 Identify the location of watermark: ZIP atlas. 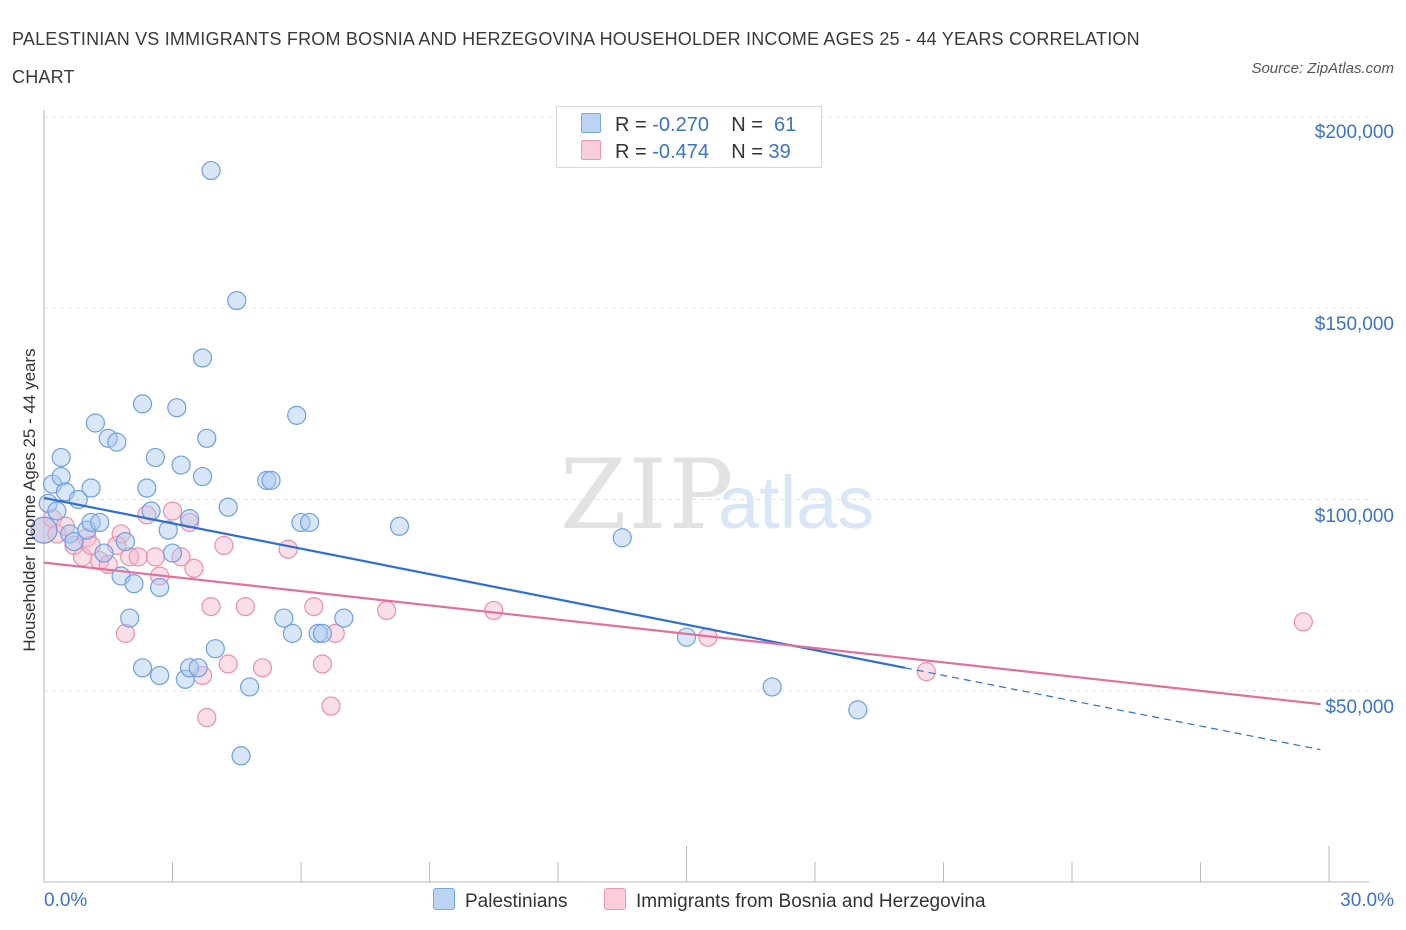
(717, 495).